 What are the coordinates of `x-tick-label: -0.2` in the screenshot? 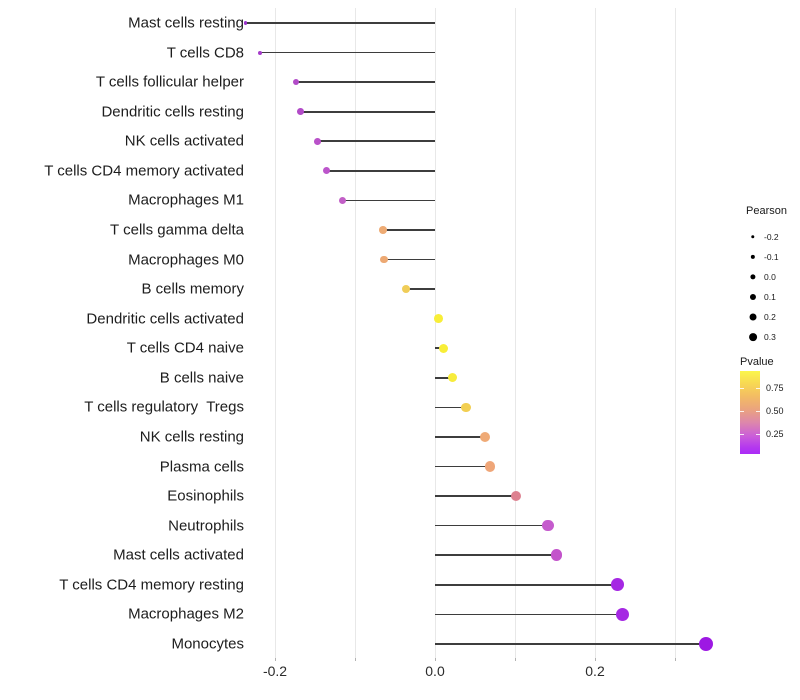 It's located at (275, 671).